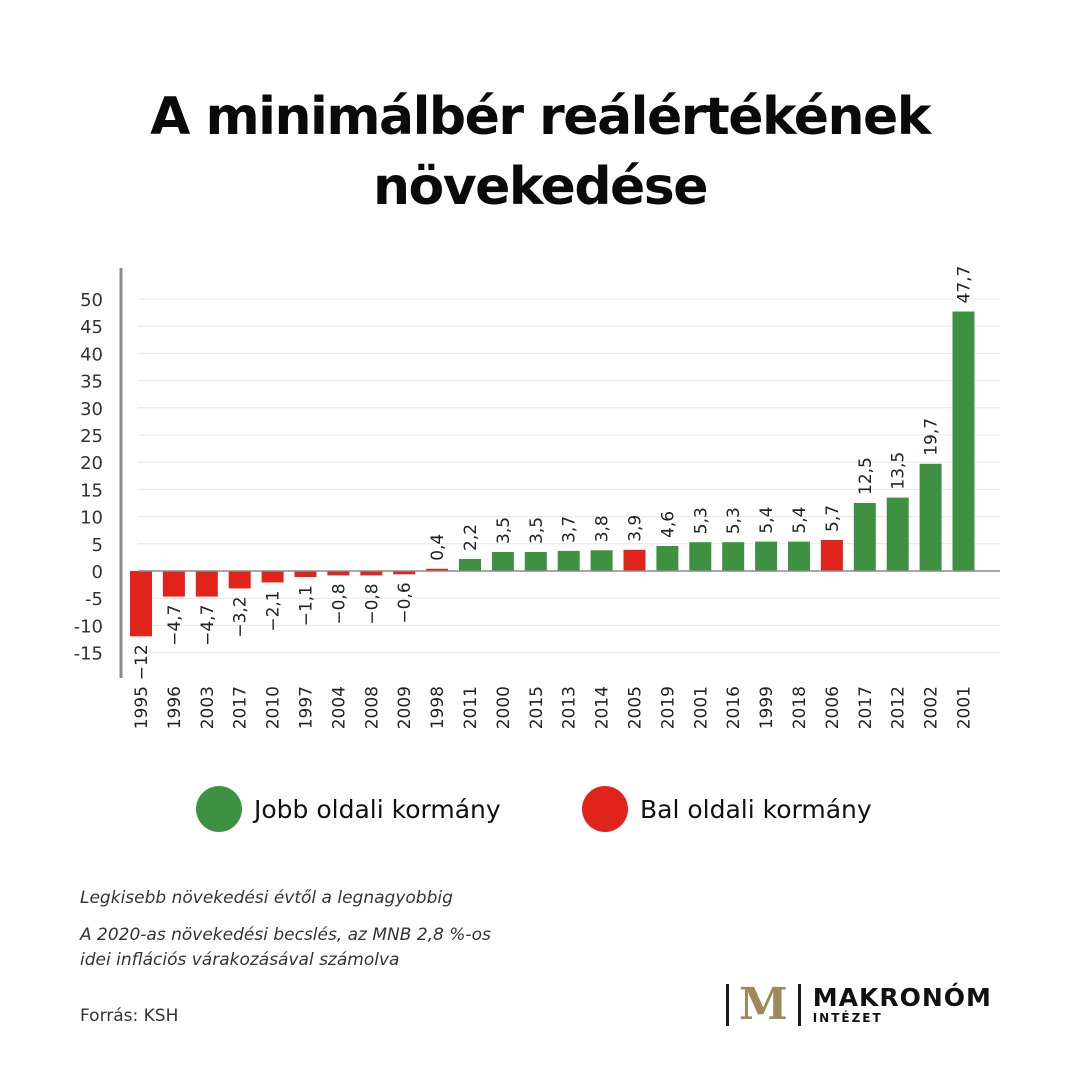 This screenshot has height=1080, width=1080. I want to click on data-label: 3,9, so click(636, 528).